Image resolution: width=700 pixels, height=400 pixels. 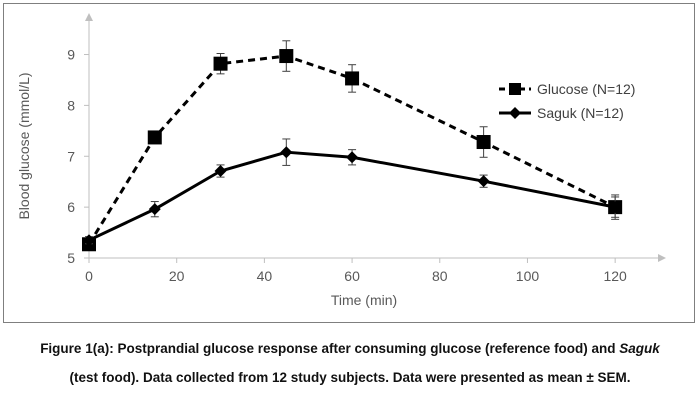 I want to click on y-tick-label: 8, so click(x=71, y=105).